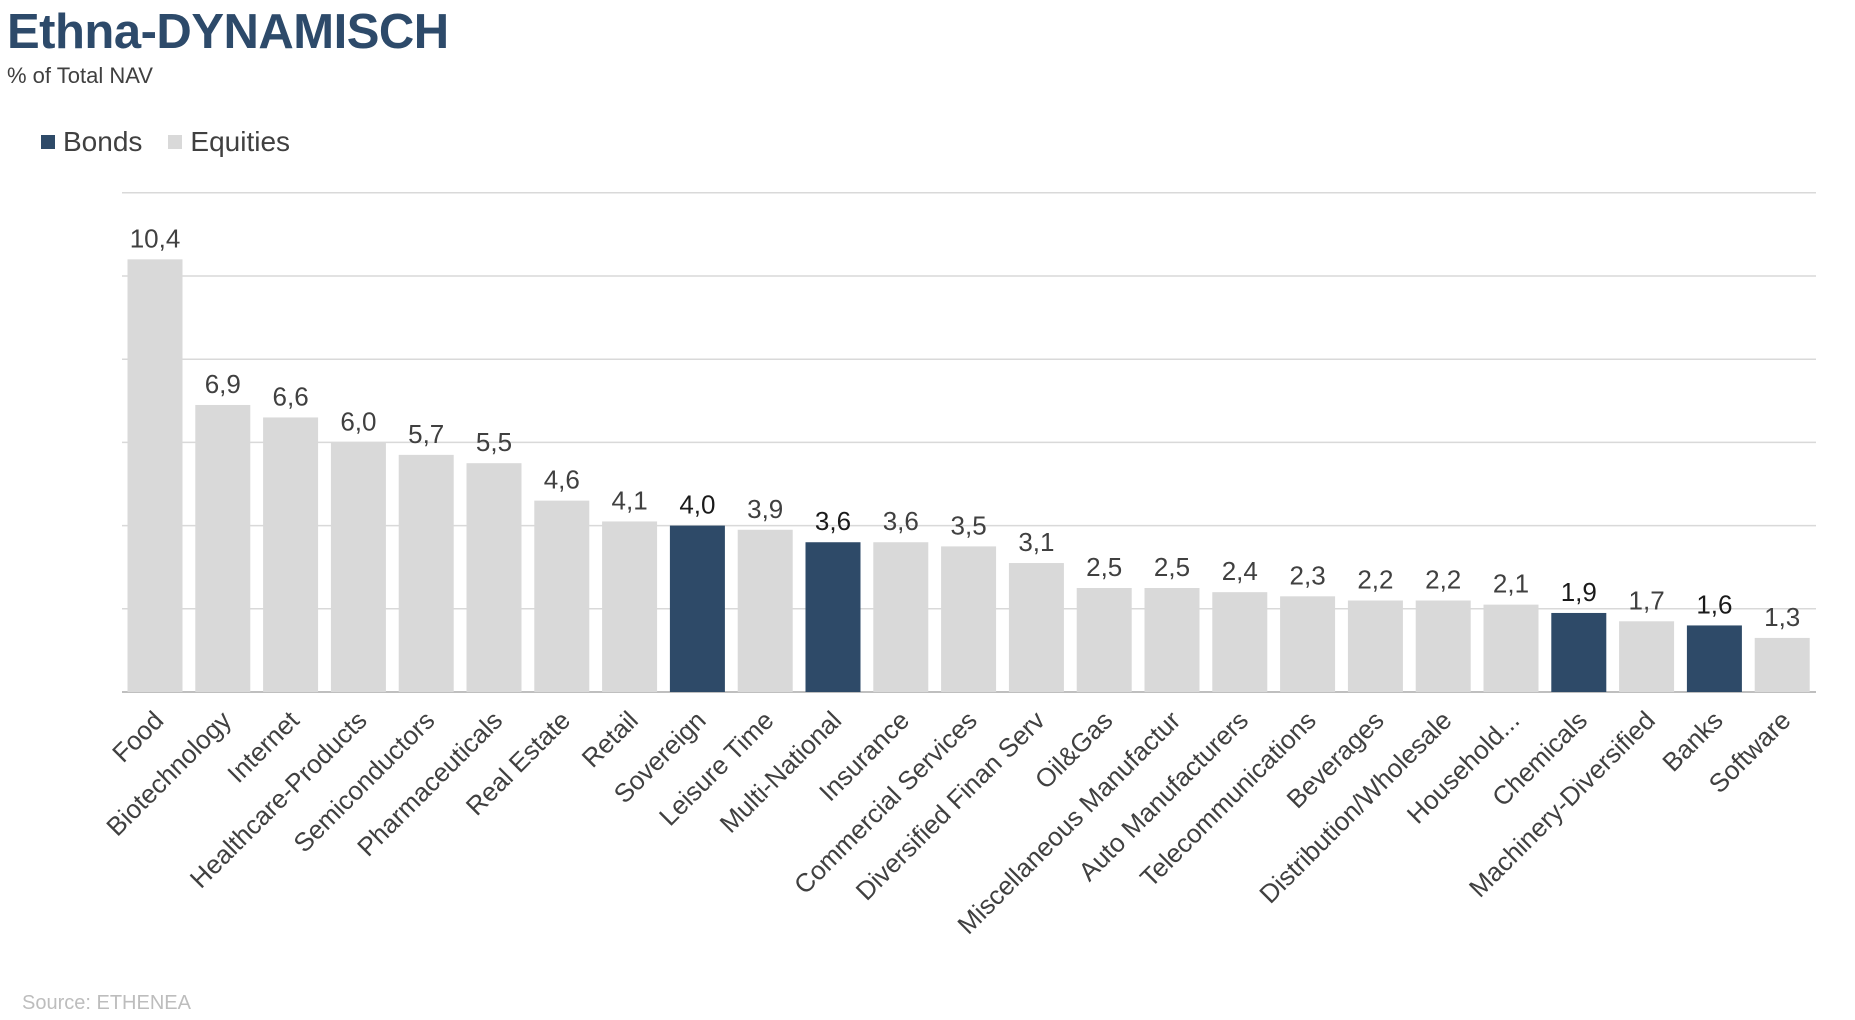  Describe the element at coordinates (1511, 584) in the screenshot. I see `value-label: 2,1` at that location.